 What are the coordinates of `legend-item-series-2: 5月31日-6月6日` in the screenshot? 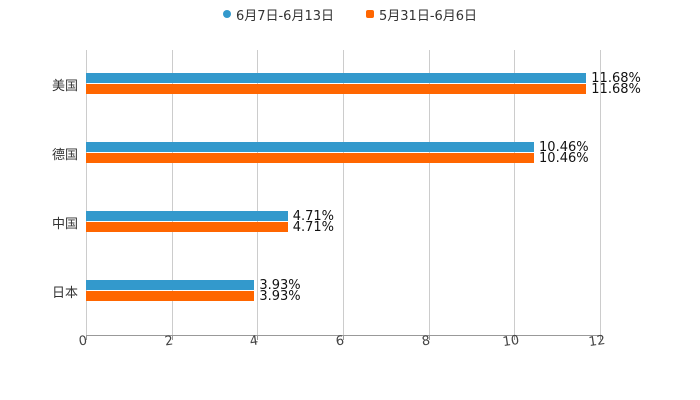 It's located at (421, 14).